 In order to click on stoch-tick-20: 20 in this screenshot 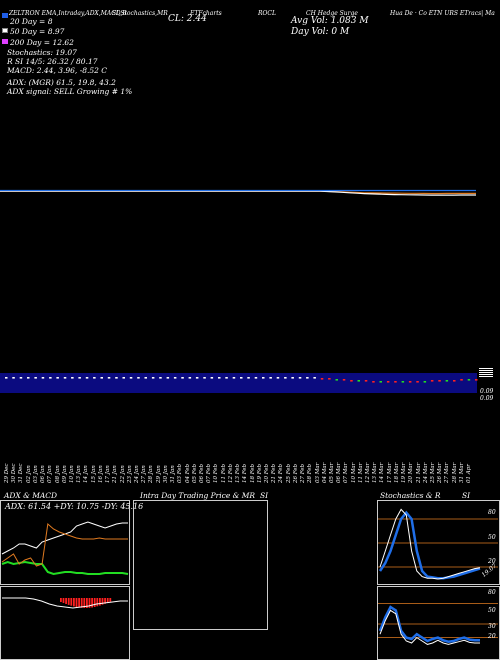, I will do `click(492, 561)`.